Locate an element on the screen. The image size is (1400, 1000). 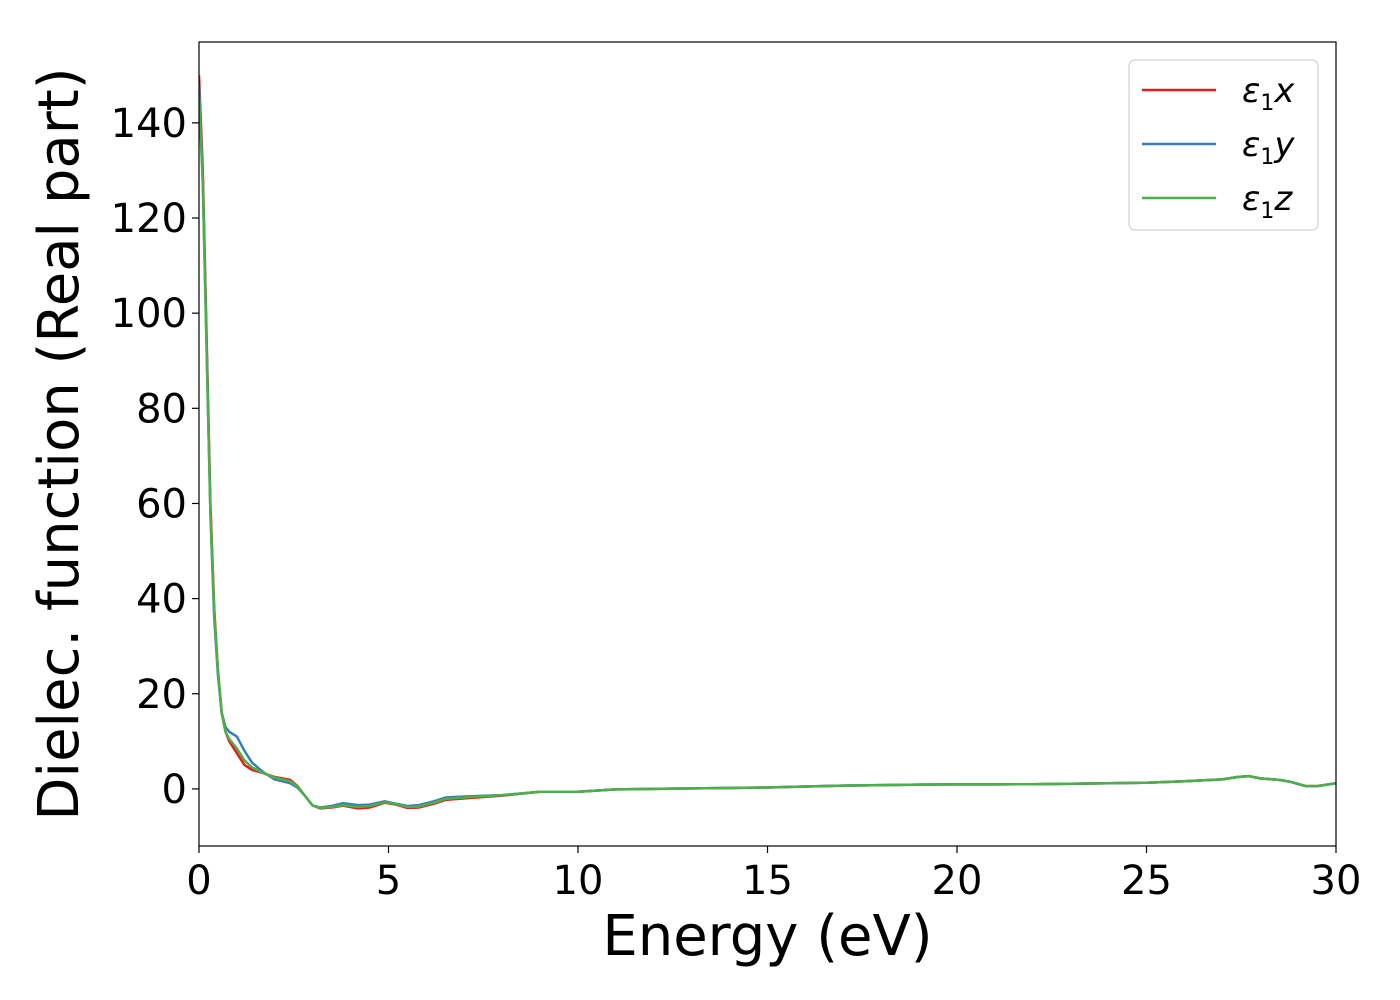
y-tick-label: 0 is located at coordinates (174, 790).